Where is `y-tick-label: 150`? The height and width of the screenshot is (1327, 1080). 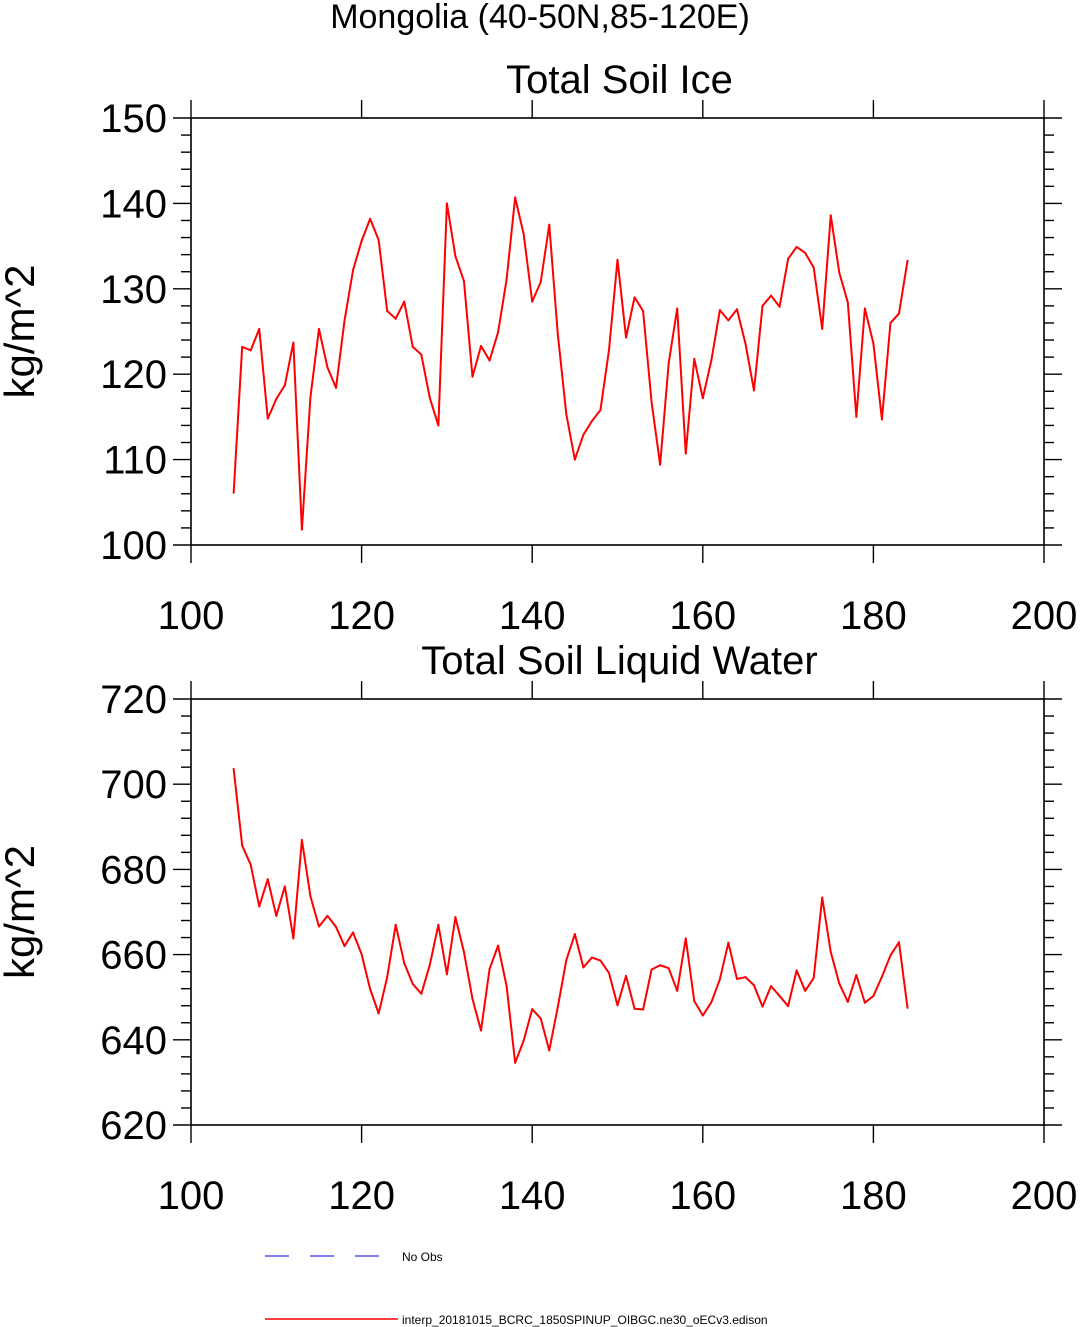 y-tick-label: 150 is located at coordinates (133, 119).